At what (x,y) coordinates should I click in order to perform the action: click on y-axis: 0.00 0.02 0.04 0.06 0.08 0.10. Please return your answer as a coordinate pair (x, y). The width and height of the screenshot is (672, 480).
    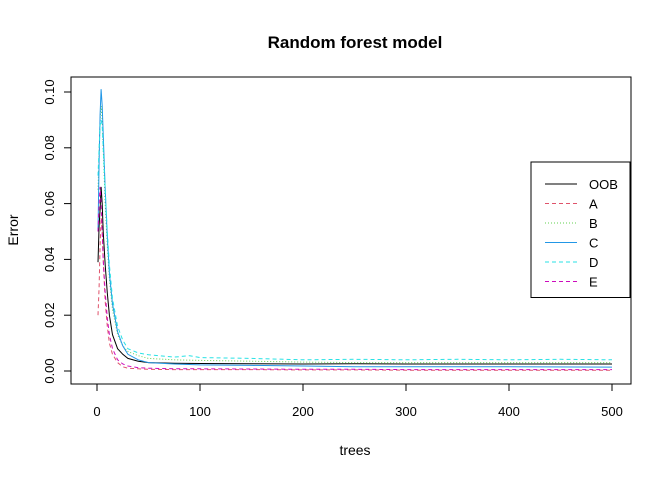
    Looking at the image, I should click on (57, 231).